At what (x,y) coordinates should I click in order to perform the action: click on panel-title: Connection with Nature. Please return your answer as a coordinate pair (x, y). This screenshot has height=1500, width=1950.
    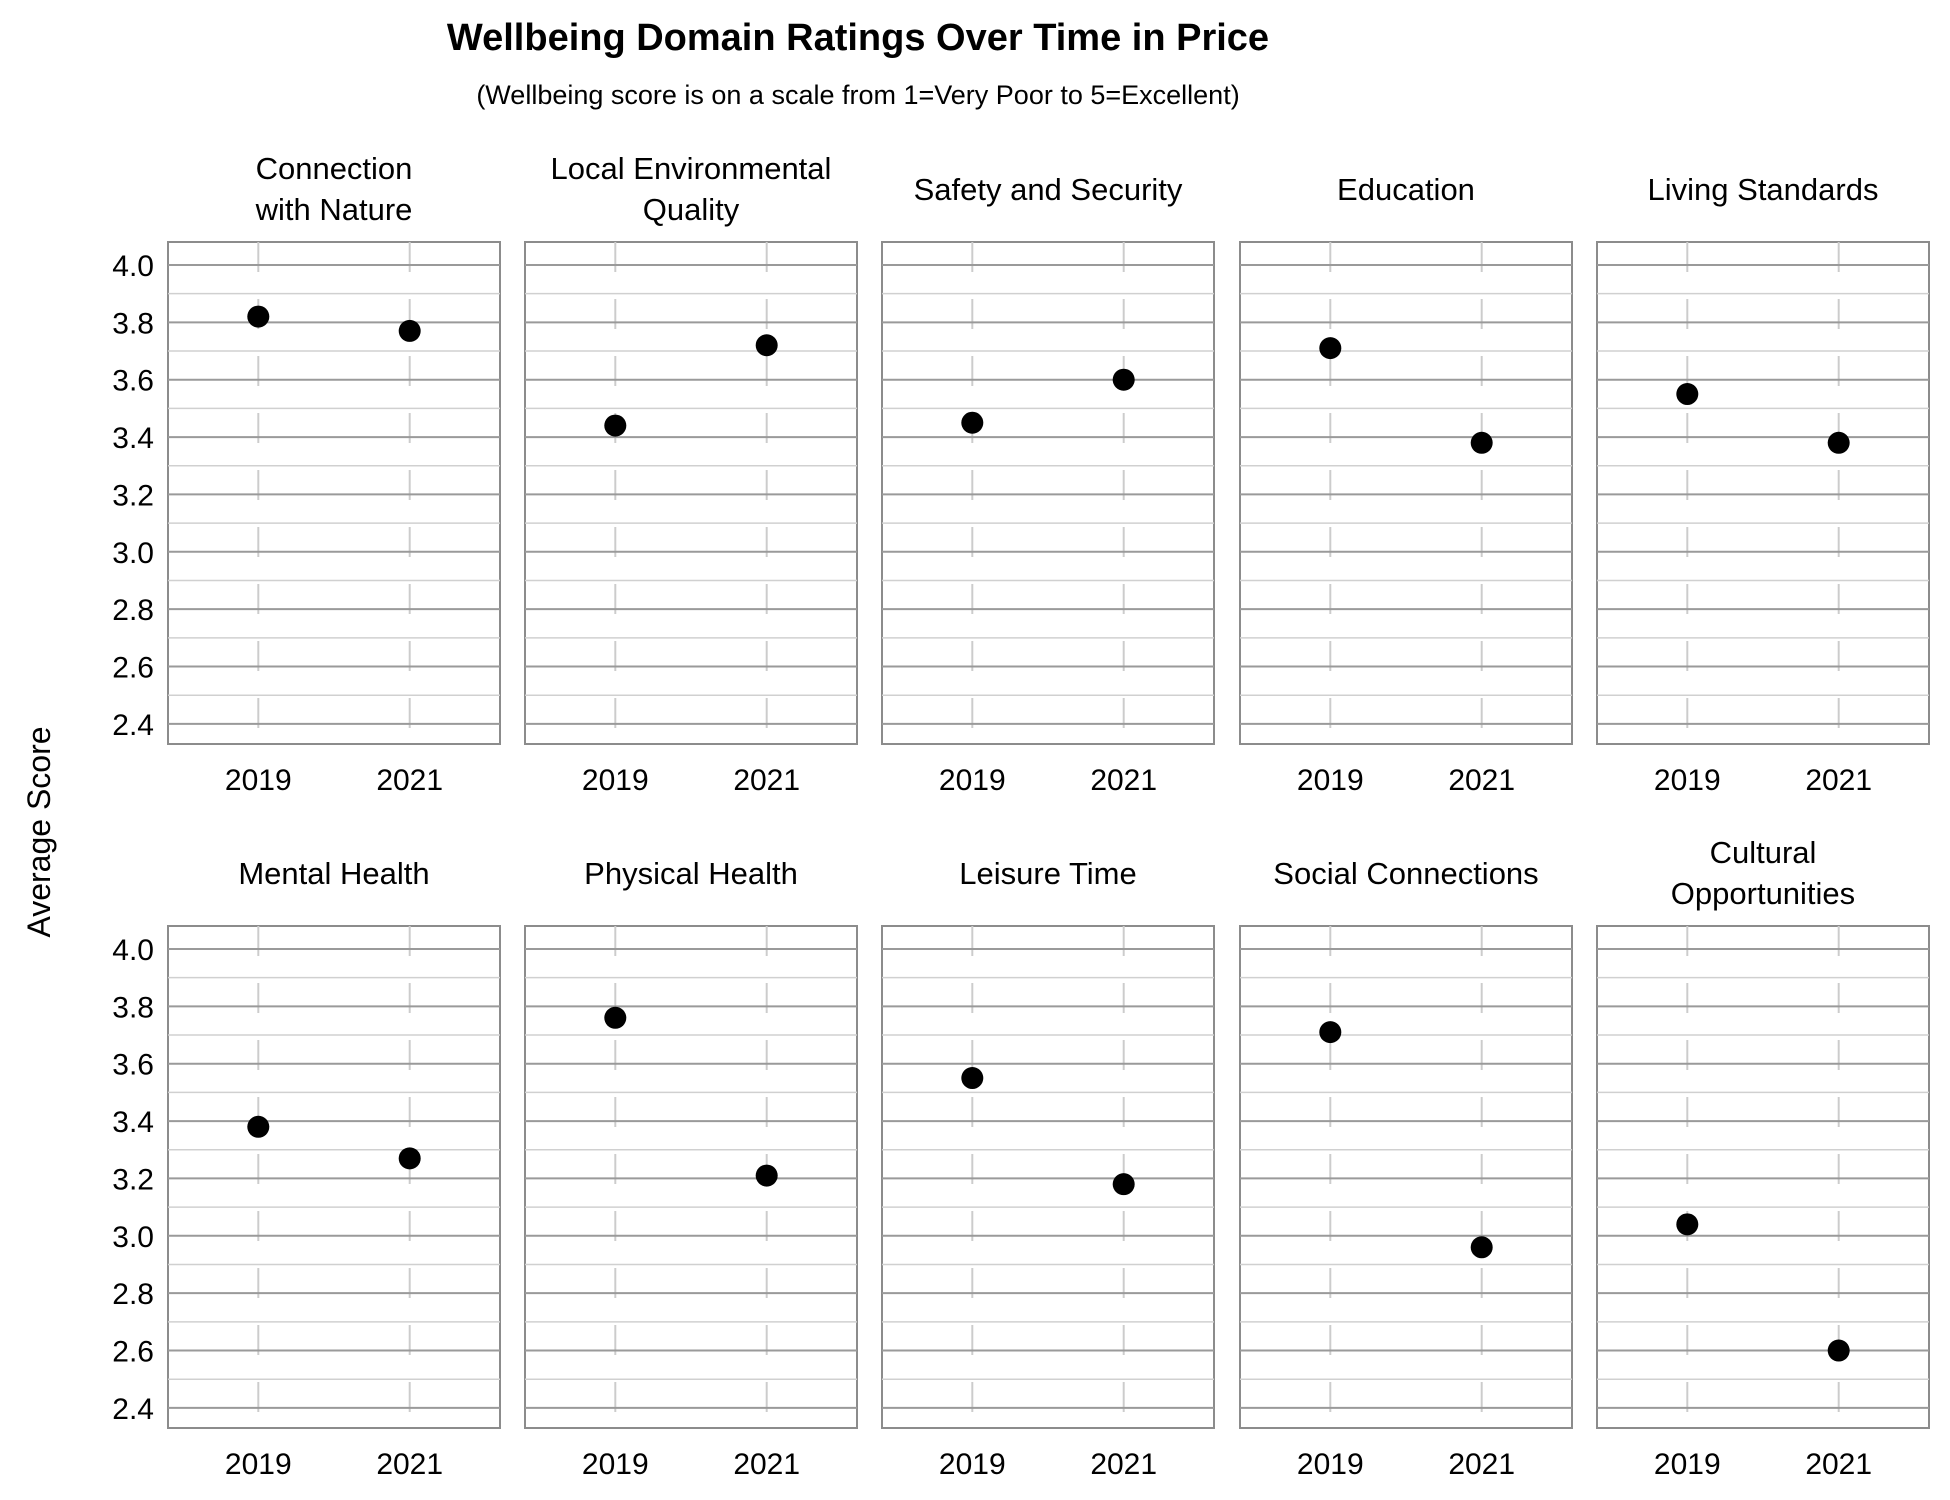
    Looking at the image, I should click on (334, 189).